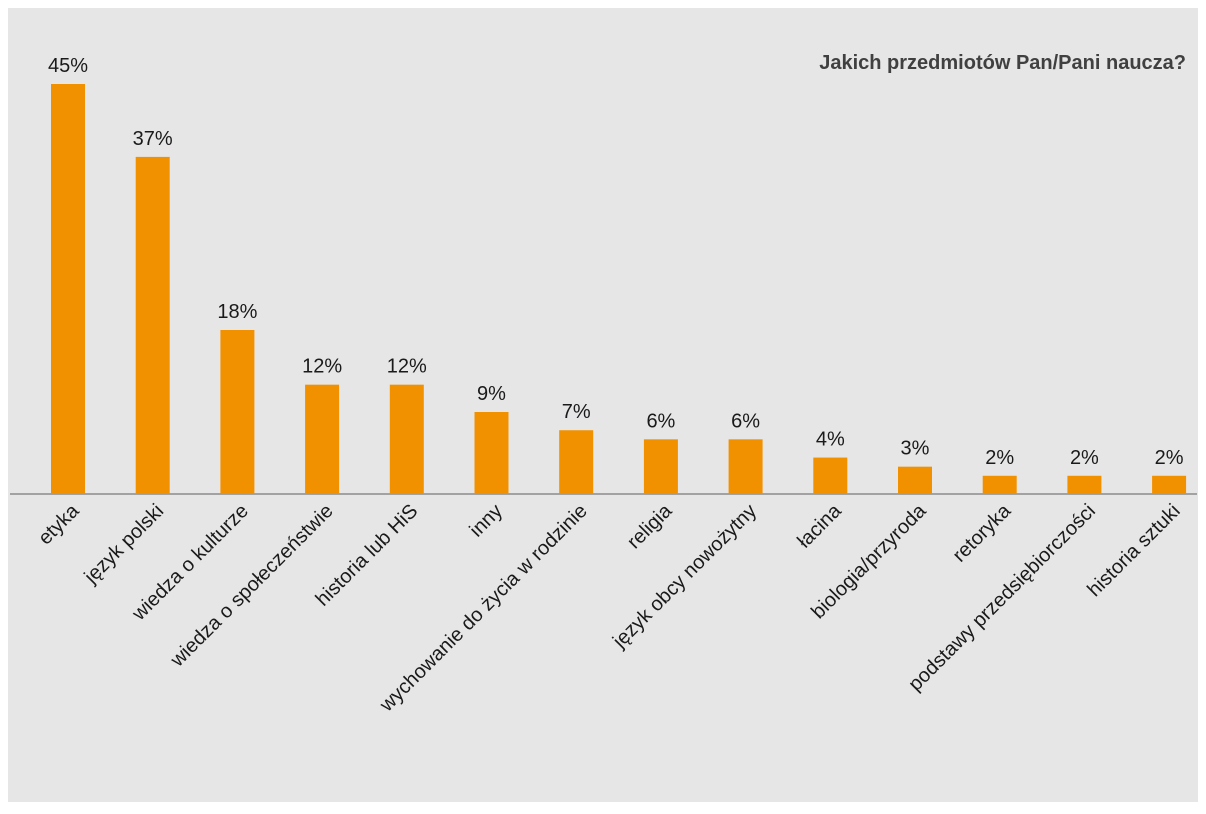 The width and height of the screenshot is (1206, 814). What do you see at coordinates (915, 449) in the screenshot?
I see `value-label: 3%` at bounding box center [915, 449].